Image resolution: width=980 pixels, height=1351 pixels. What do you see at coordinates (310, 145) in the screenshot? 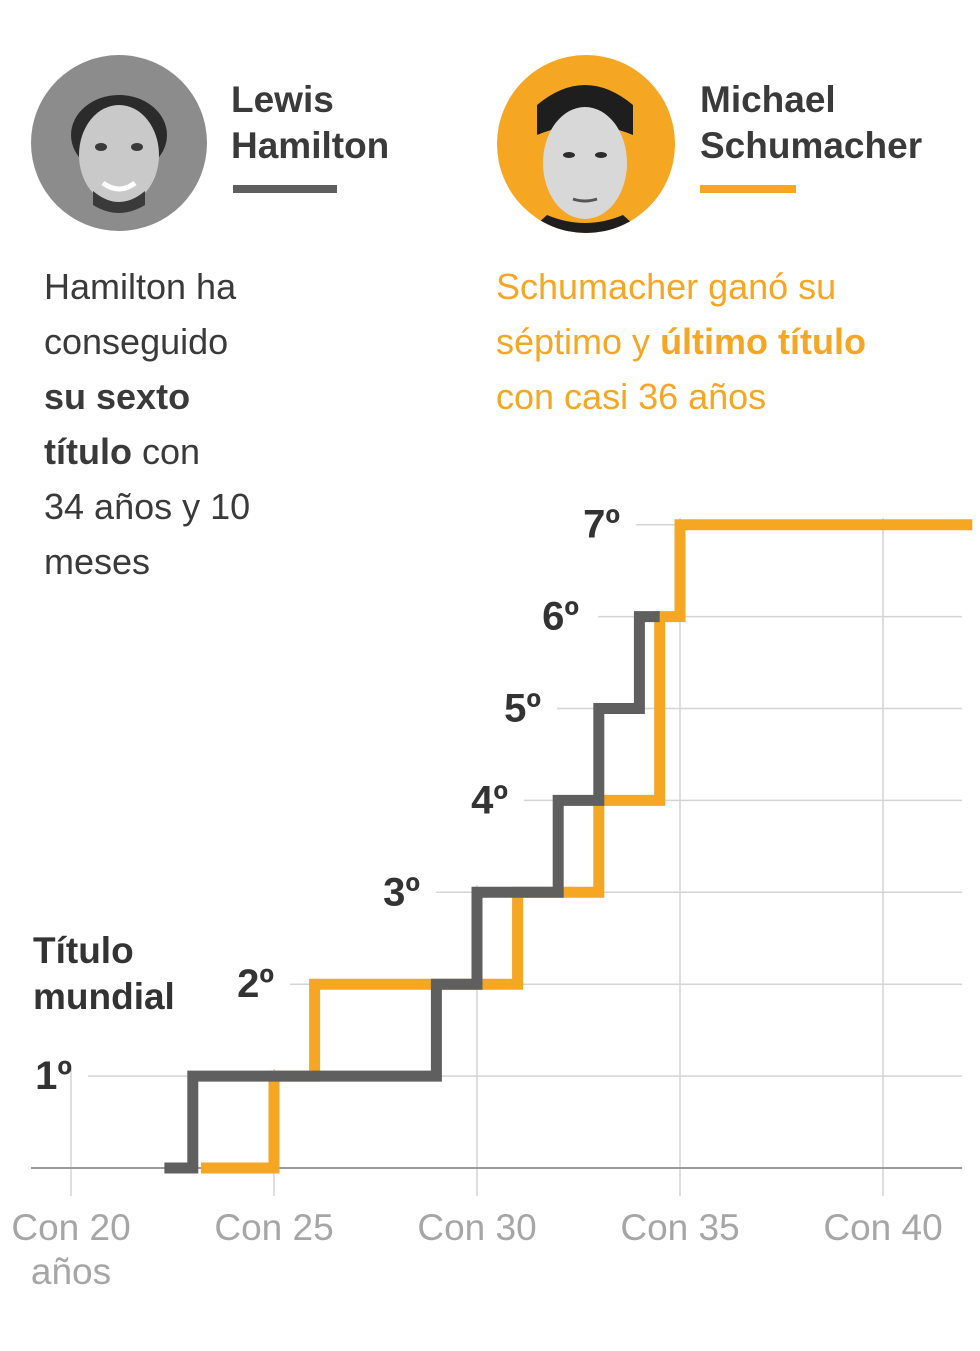
I see `hamilton-last-name: Hamilton` at bounding box center [310, 145].